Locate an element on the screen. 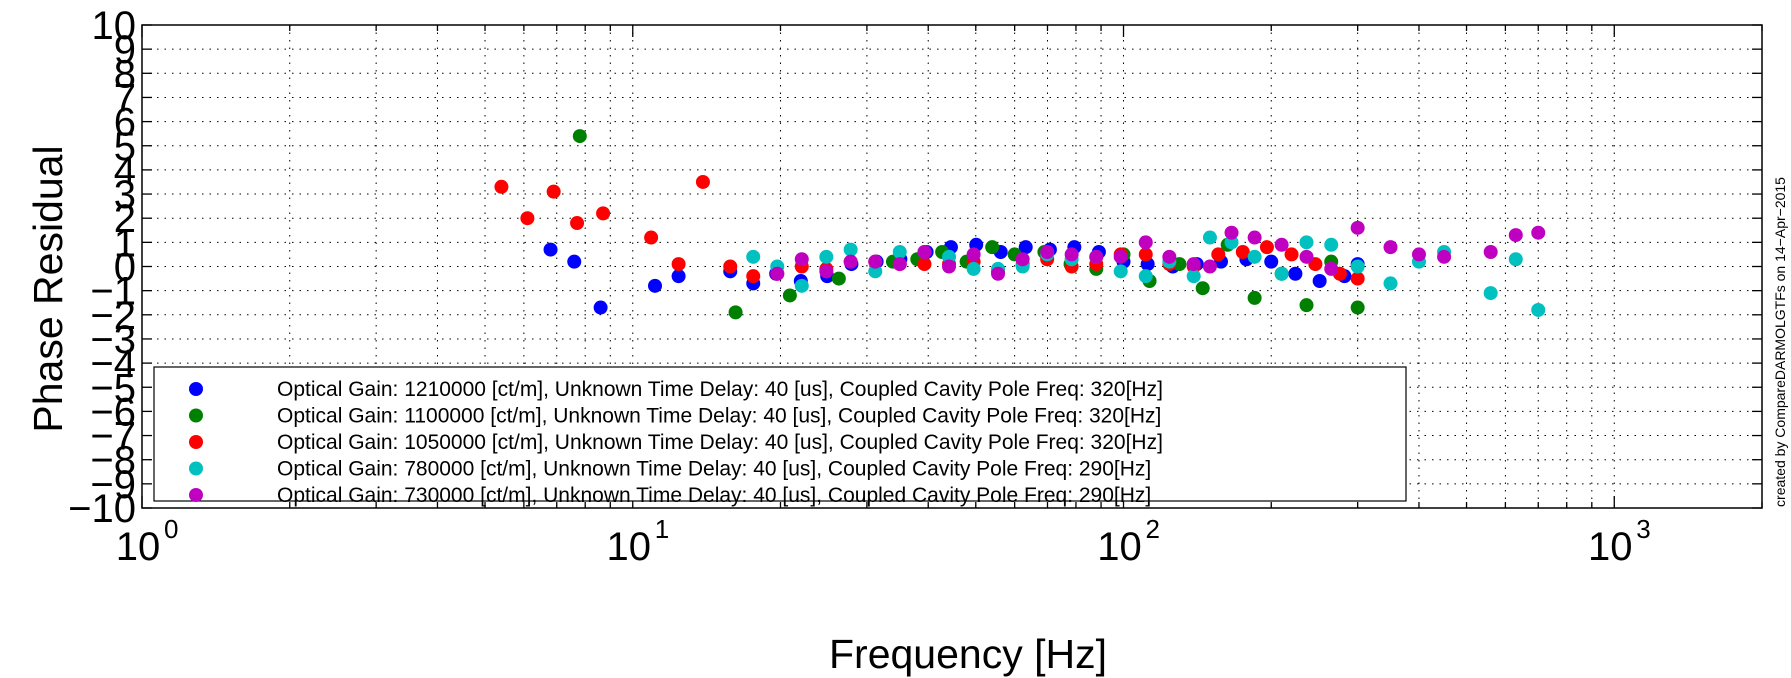 The width and height of the screenshot is (1791, 678). y-tick-label: −10 is located at coordinates (102, 509).